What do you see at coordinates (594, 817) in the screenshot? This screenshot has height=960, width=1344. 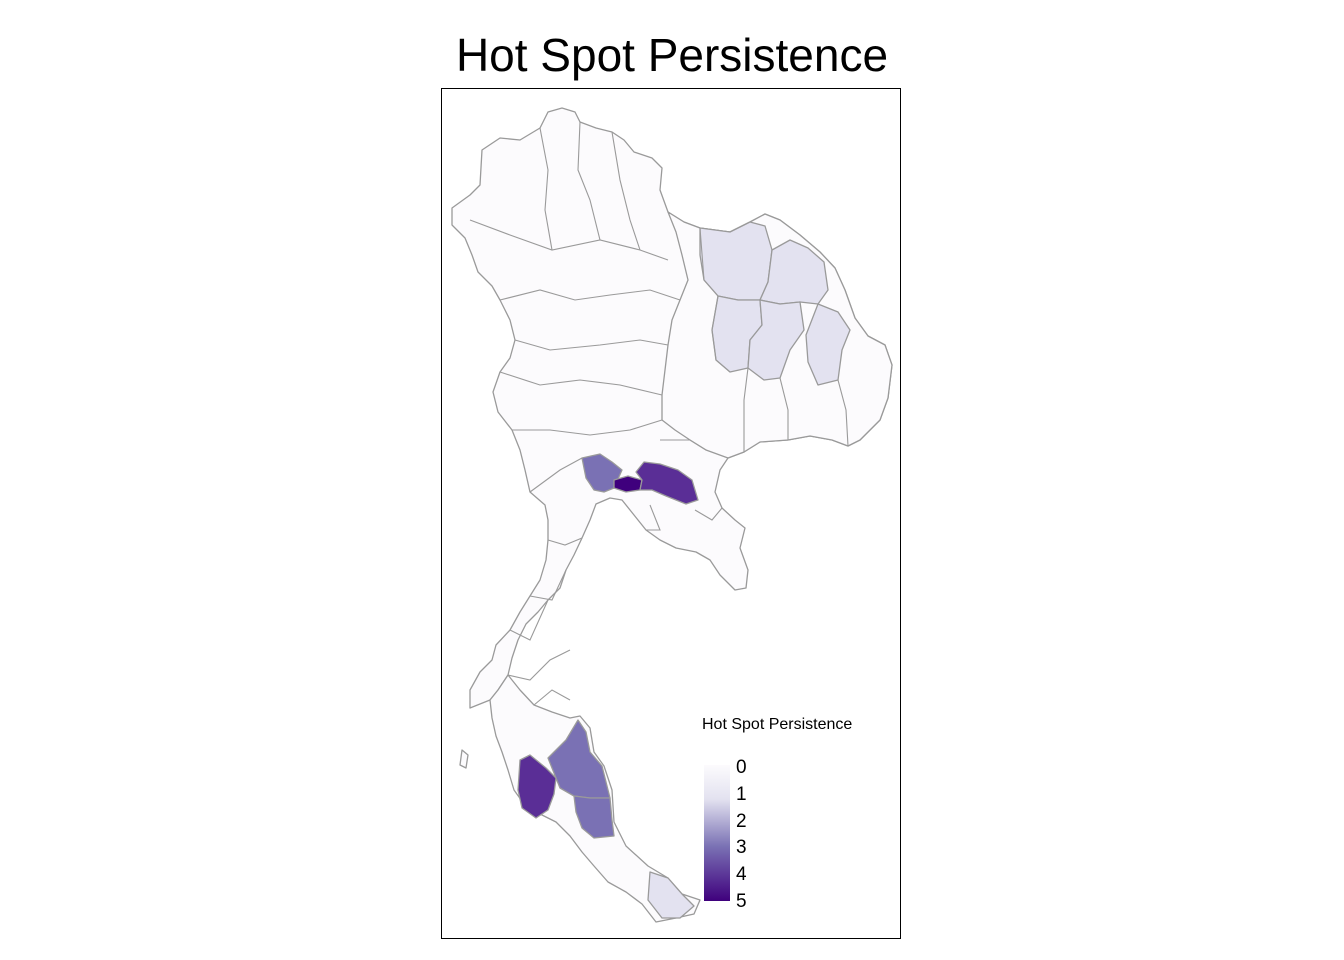 I see `province-nakhon-si-thammarat` at bounding box center [594, 817].